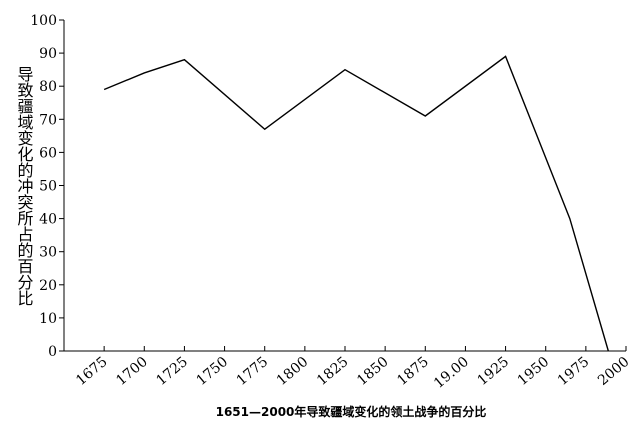 Image resolution: width=643 pixels, height=433 pixels. Describe the element at coordinates (494, 371) in the screenshot. I see `x-tick-label: 1925` at that location.